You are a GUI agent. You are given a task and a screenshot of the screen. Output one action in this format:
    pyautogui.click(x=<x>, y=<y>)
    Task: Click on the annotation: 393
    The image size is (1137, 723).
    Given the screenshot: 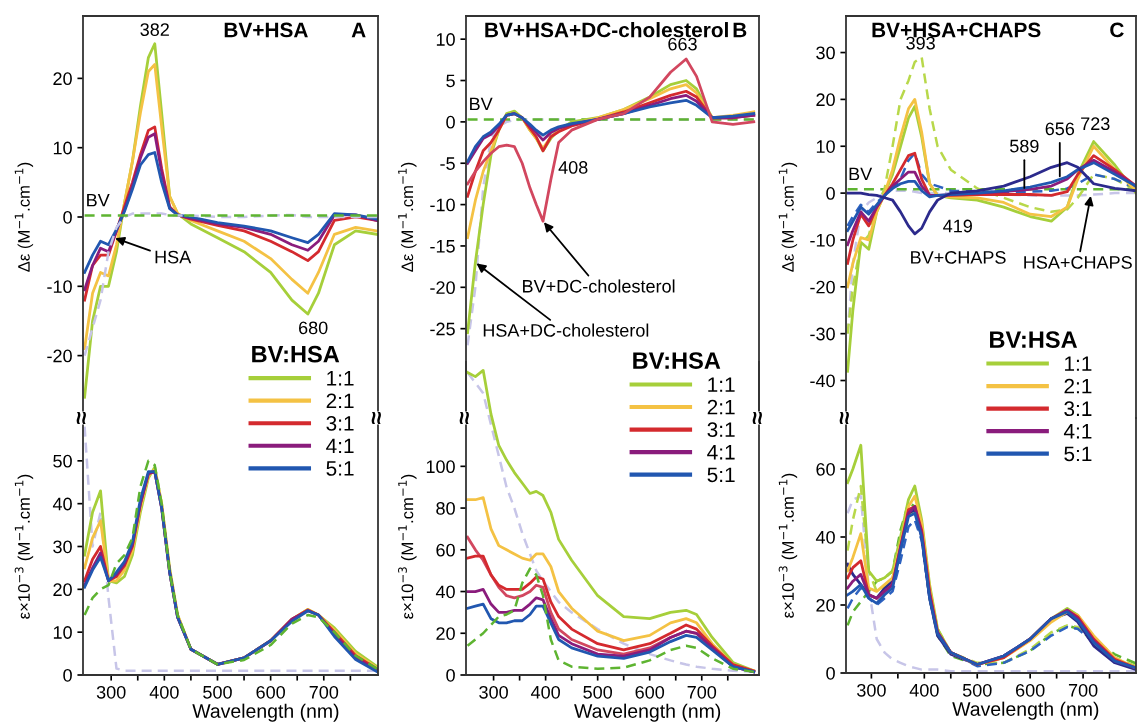 What is the action you would take?
    pyautogui.click(x=920, y=43)
    